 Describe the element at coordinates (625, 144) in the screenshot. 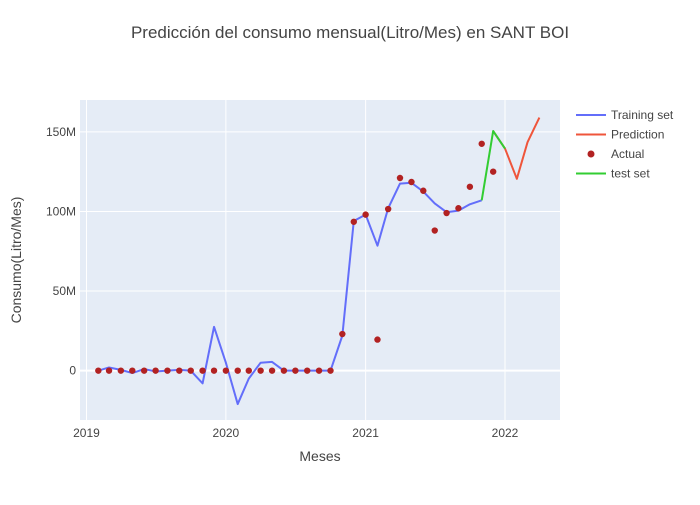

I see `legend: Training set Prediction Actual test set` at that location.